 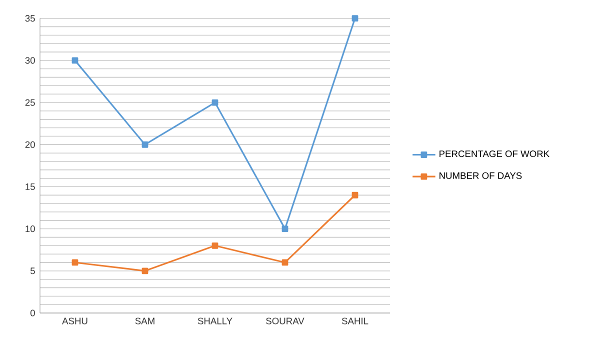 I want to click on legend-label: NUMBER OF DAYS, so click(x=481, y=175).